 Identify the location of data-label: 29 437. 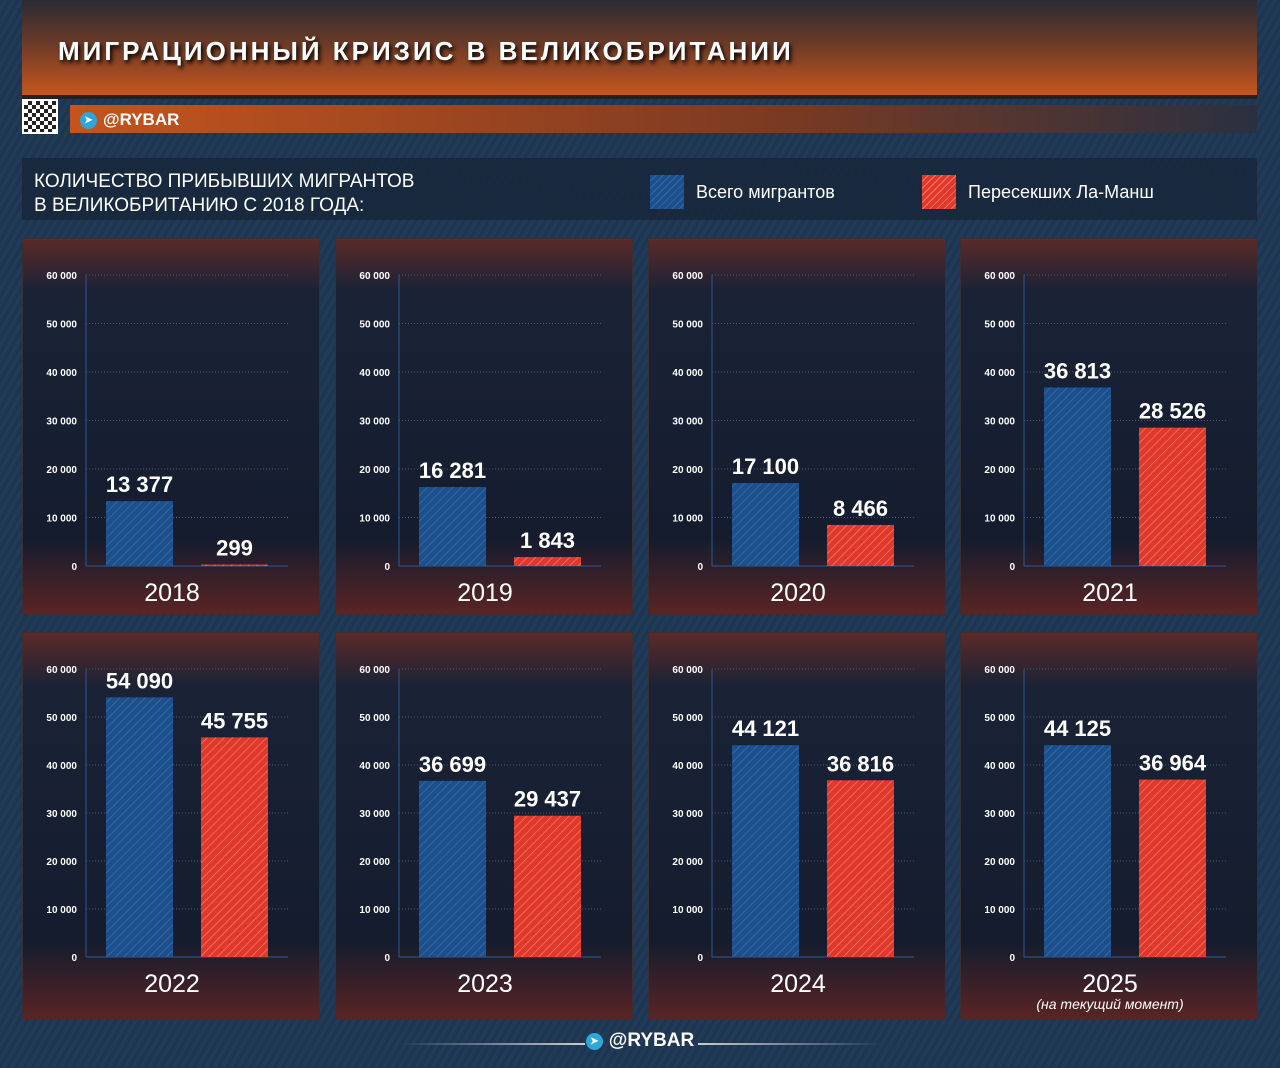
(547, 799).